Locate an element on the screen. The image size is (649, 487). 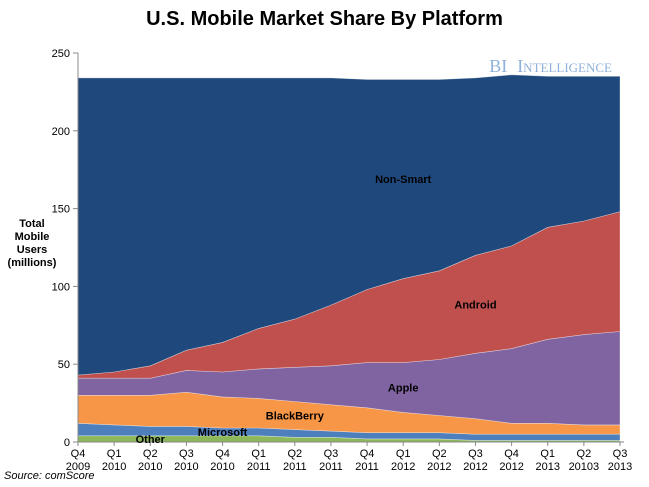
x-tick-label: Q1 2011 is located at coordinates (259, 460).